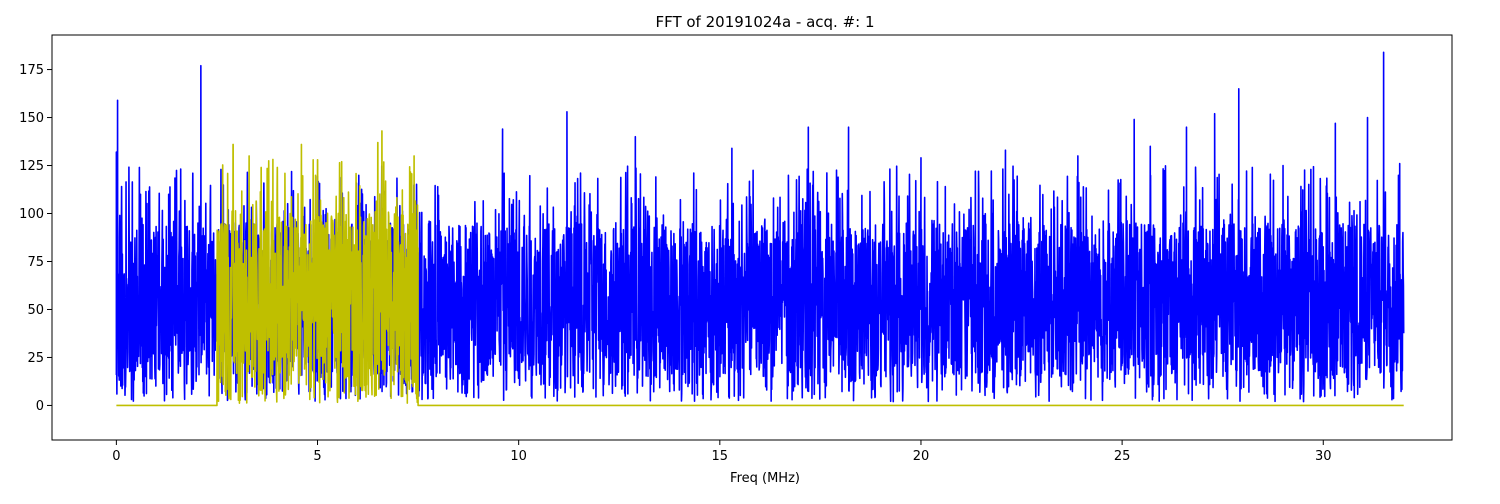  What do you see at coordinates (764, 22) in the screenshot?
I see `chart-title: FFT of 20191024a - acq. #: 1` at bounding box center [764, 22].